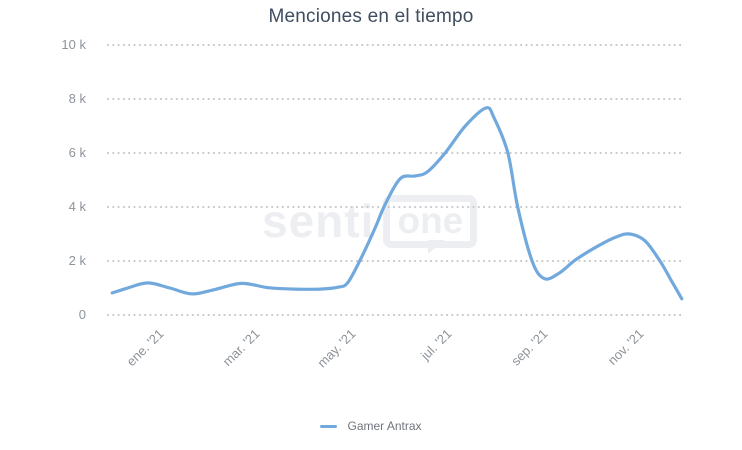  Describe the element at coordinates (384, 426) in the screenshot. I see `legend-label: Gamer Antrax` at that location.